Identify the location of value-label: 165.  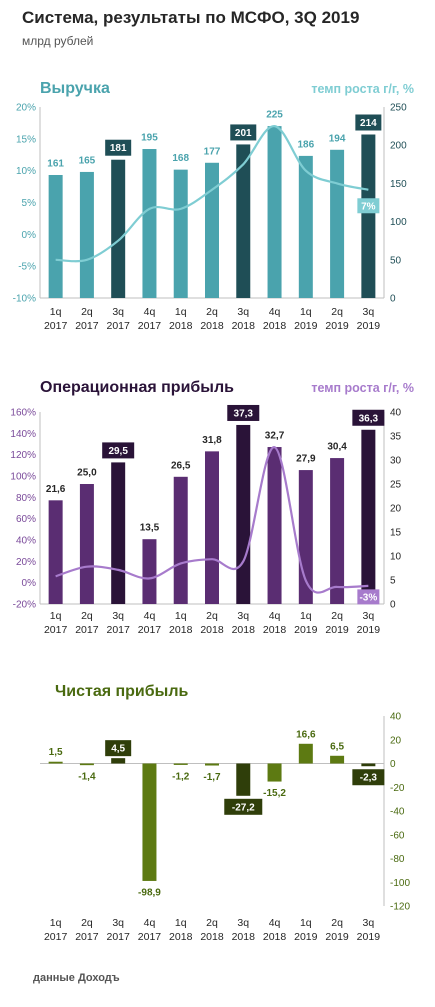
(87, 160).